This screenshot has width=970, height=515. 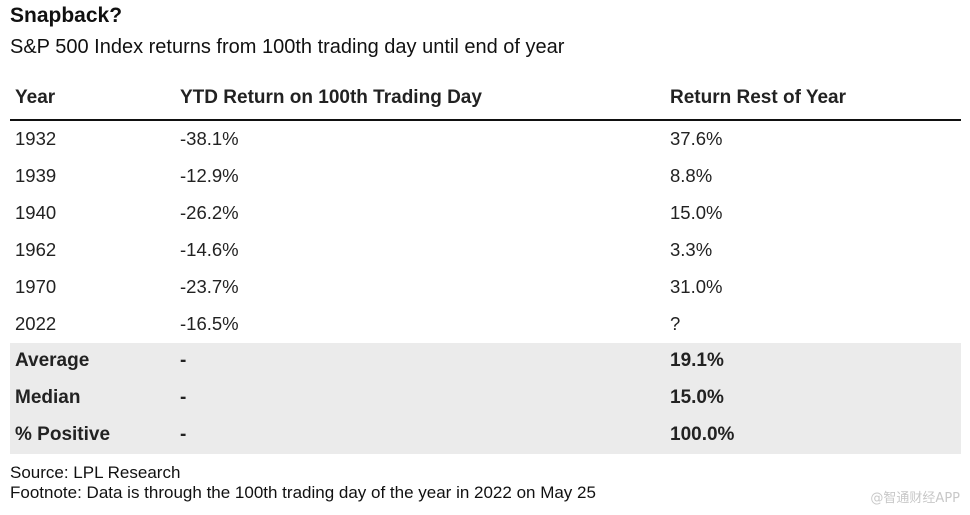 I want to click on summary-label: % Positive, so click(x=63, y=434).